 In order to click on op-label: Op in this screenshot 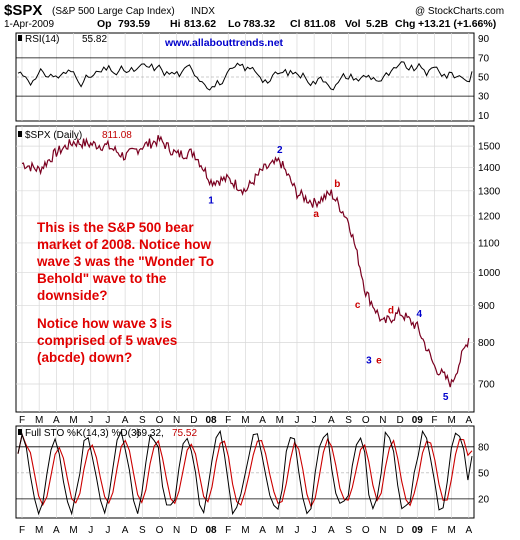, I will do `click(104, 24)`.